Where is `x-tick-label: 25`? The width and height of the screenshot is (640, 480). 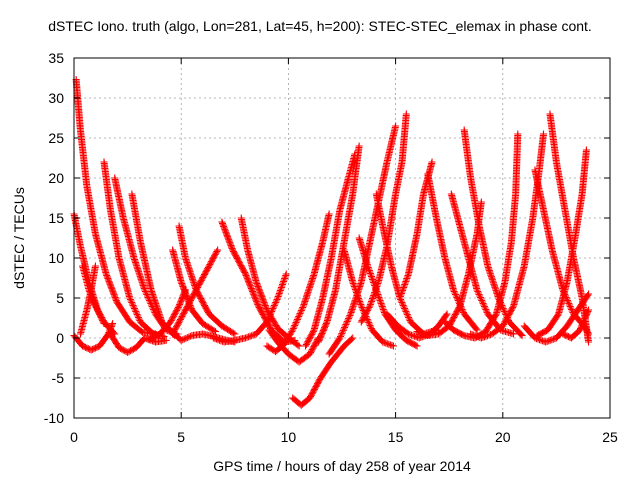
x-tick-label: 25 is located at coordinates (610, 437).